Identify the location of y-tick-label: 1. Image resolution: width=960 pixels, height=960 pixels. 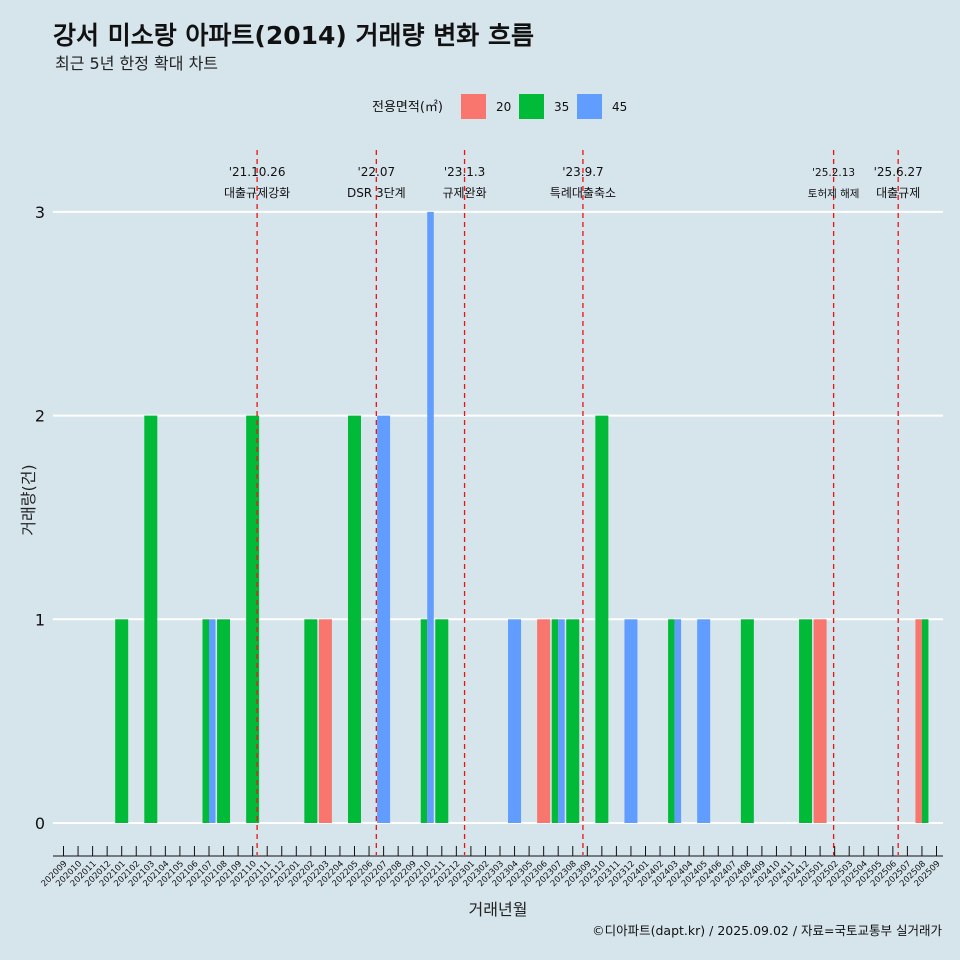
(40, 619).